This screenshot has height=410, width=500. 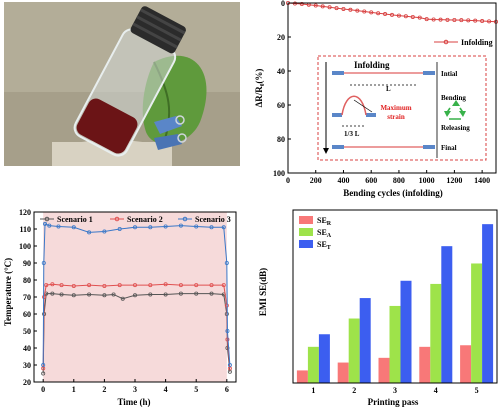 I want to click on inset-stage-releasing: Releasing, so click(x=455, y=128).